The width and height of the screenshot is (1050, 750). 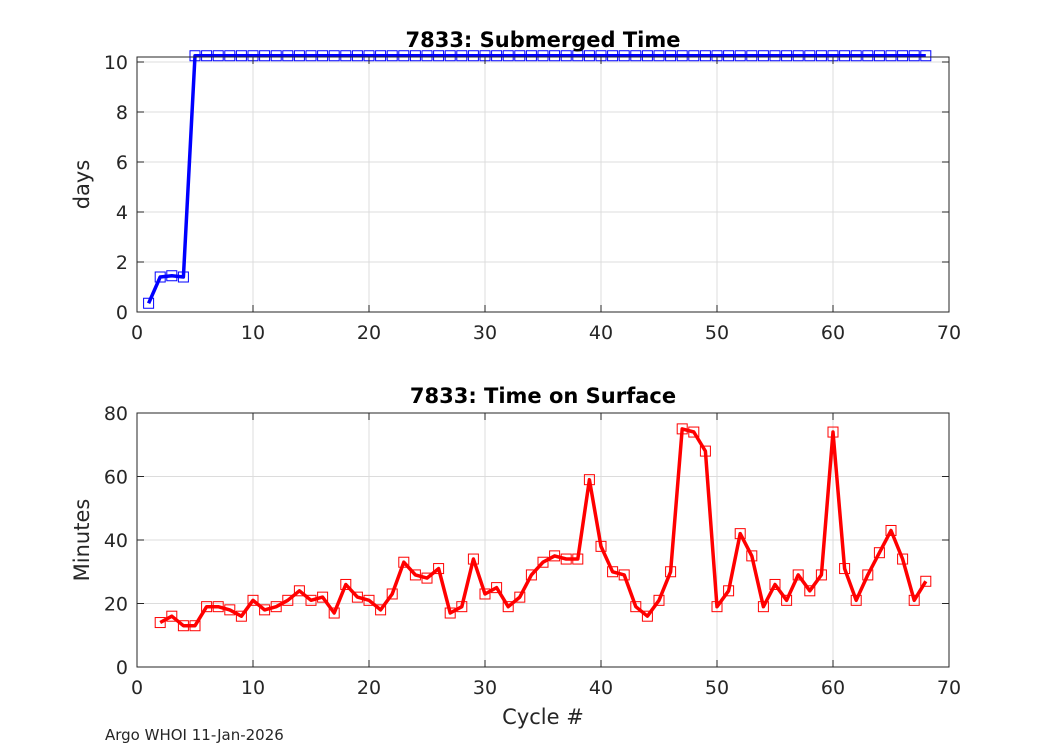 What do you see at coordinates (949, 333) in the screenshot?
I see `x-tick-label: 70` at bounding box center [949, 333].